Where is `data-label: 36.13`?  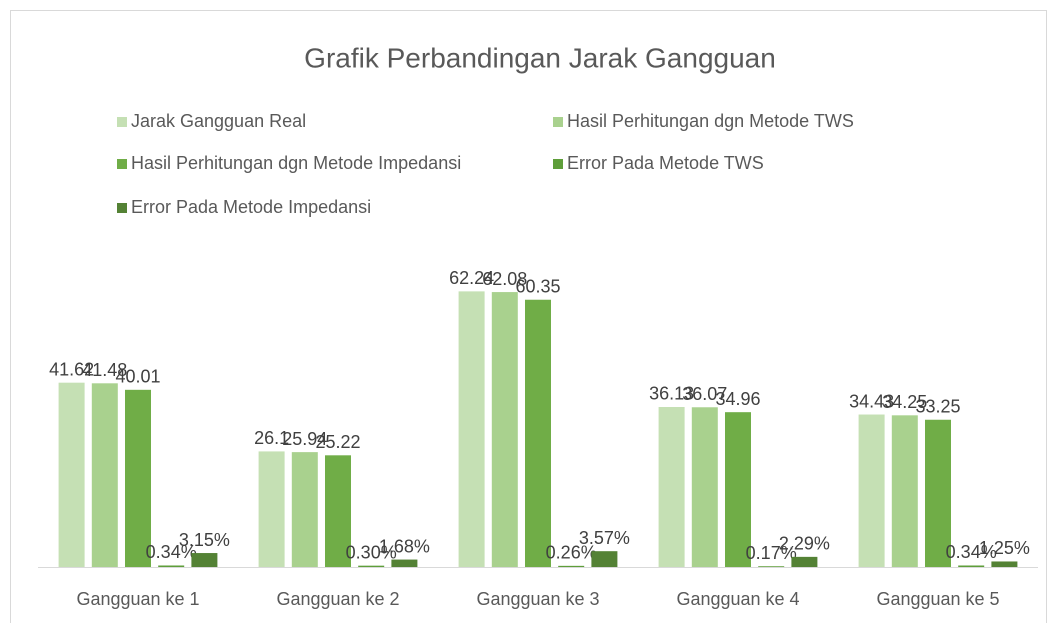 data-label: 36.13 is located at coordinates (671, 394).